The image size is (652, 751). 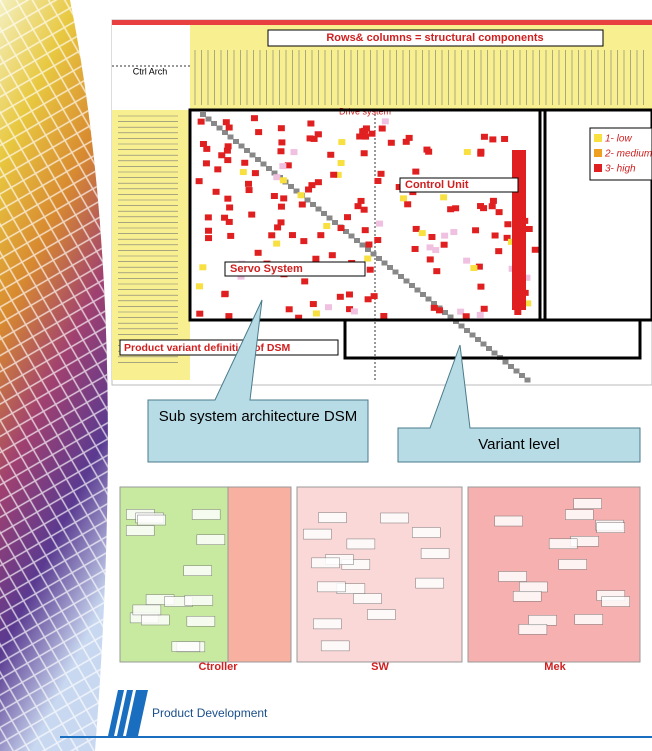 I want to click on servo-label: Servo System, so click(x=266, y=269).